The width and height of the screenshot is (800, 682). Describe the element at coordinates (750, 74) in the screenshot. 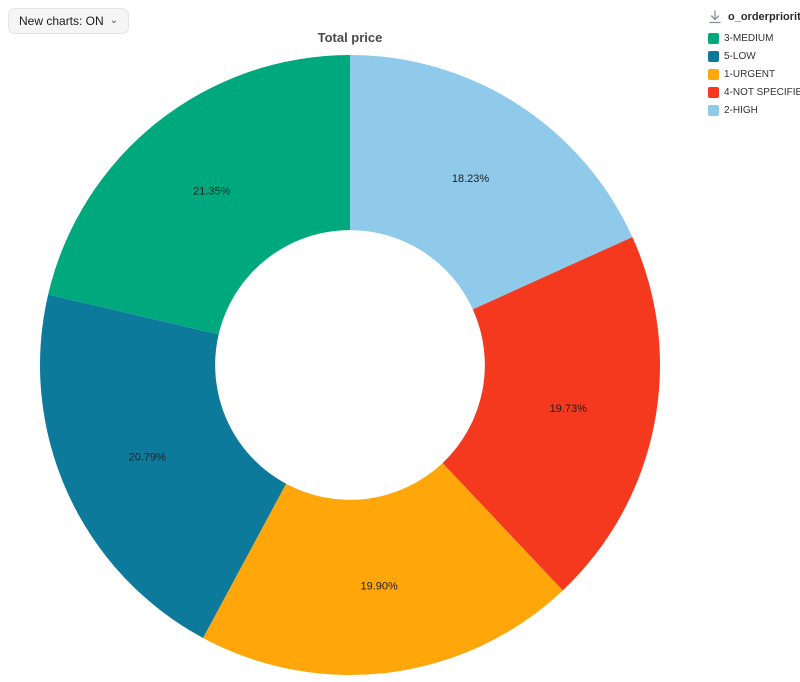

I see `legend-label: 1-URGENT` at that location.